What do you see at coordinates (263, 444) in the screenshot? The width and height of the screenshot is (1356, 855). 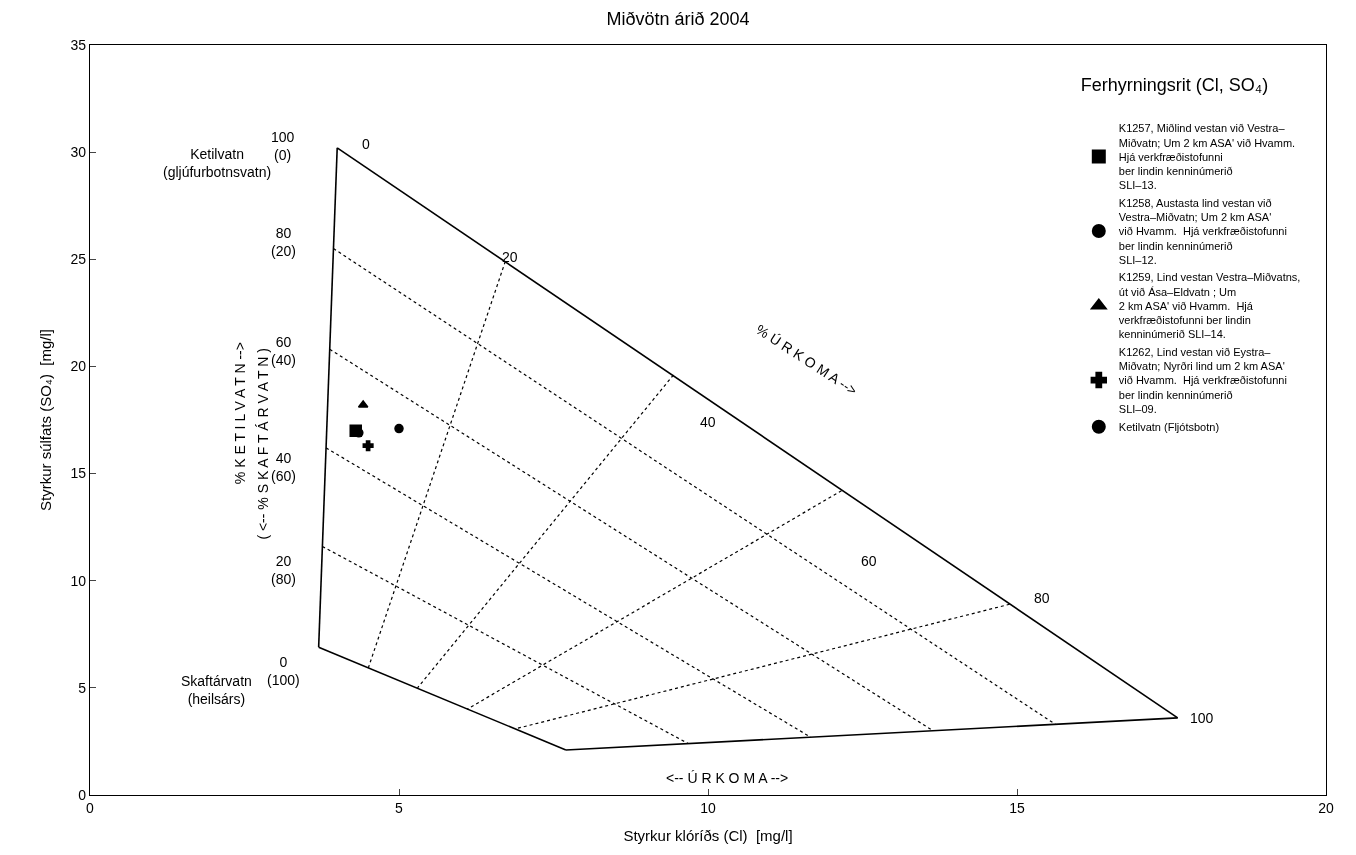 I see `annotation: ( <-- % S K A F T Á R V A T N )` at bounding box center [263, 444].